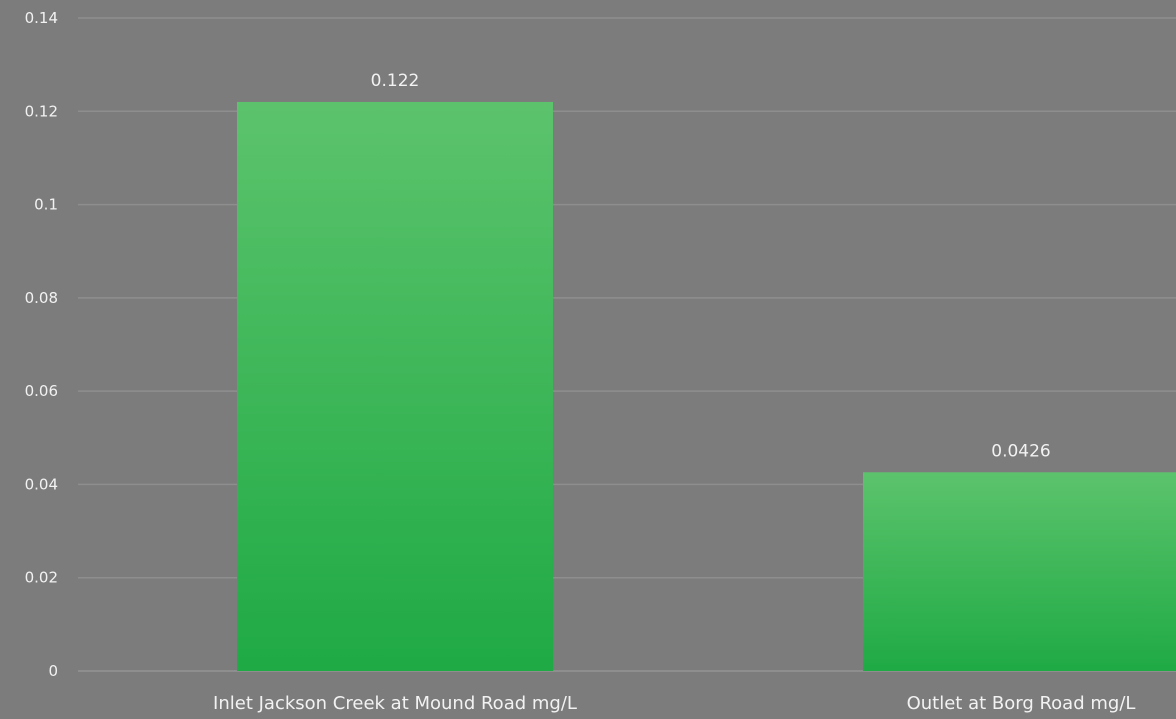 The width and height of the screenshot is (1176, 719). Describe the element at coordinates (1020, 451) in the screenshot. I see `data-label: 0.0426` at that location.